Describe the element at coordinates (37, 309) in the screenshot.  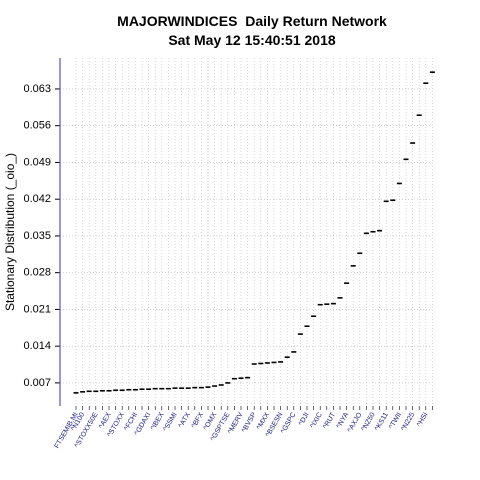
I see `y-tick-label: 0.021` at that location.